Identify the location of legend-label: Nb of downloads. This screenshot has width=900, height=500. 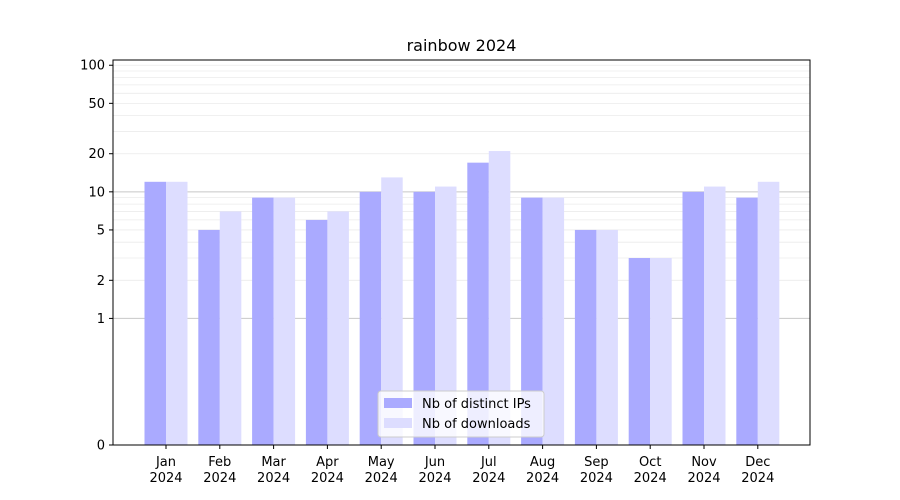
(476, 424).